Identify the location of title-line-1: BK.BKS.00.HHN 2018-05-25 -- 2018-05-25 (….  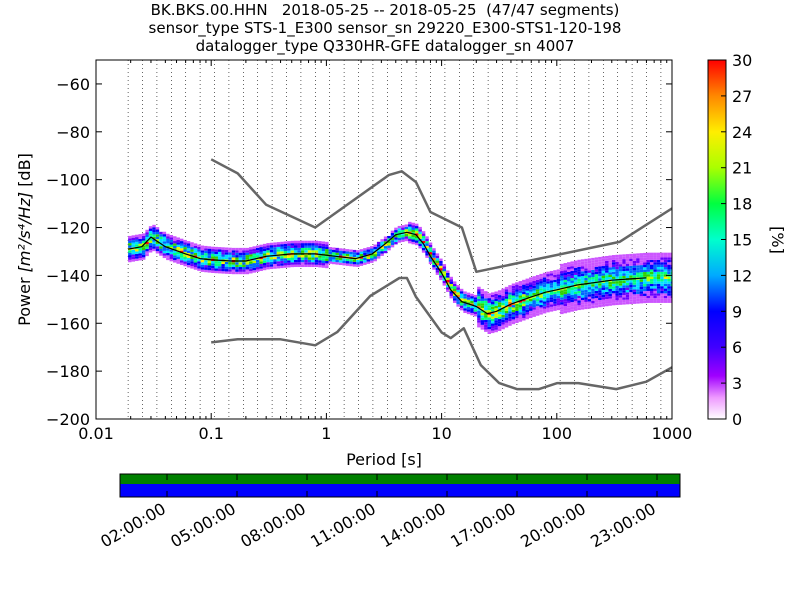
(385, 10).